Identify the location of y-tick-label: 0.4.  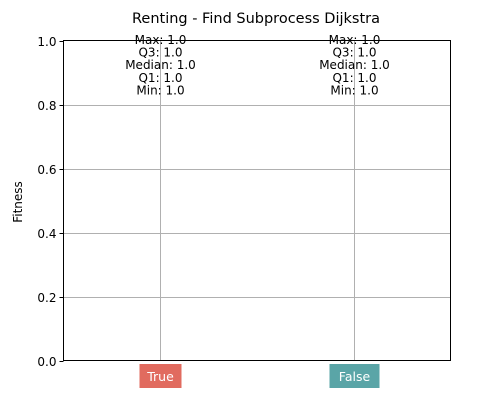
(46, 234).